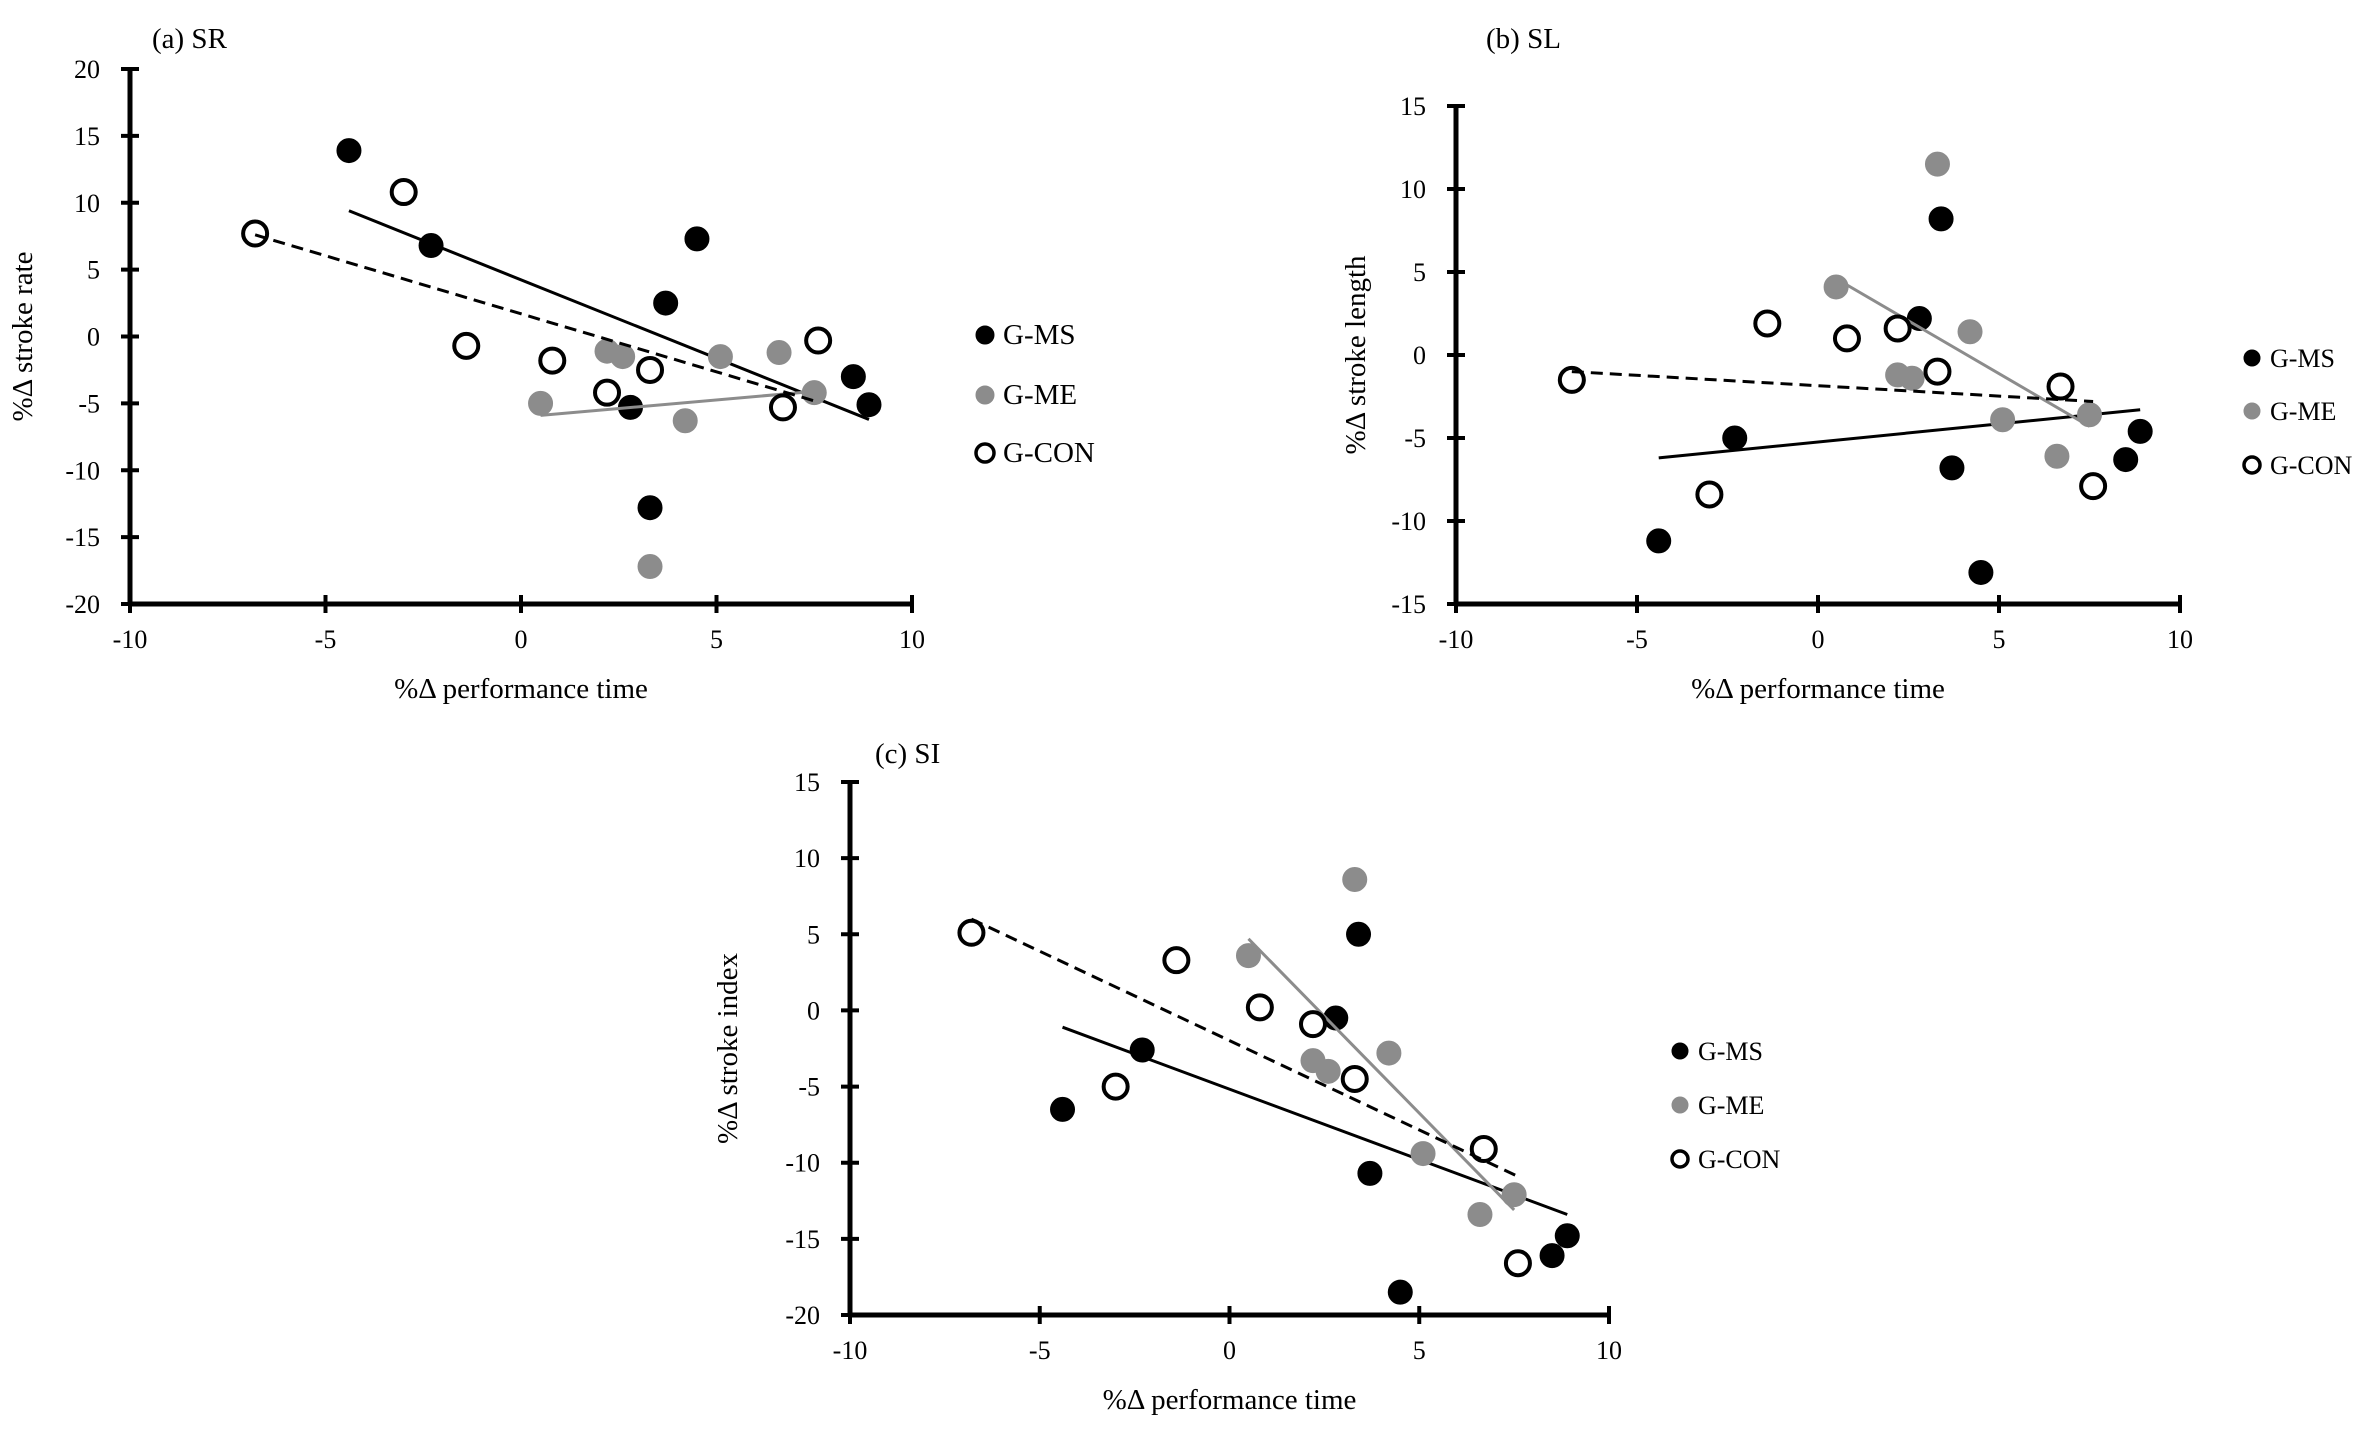 Image resolution: width=2376 pixels, height=1447 pixels. Describe the element at coordinates (677, 459) in the screenshot. I see `series-g-me` at that location.